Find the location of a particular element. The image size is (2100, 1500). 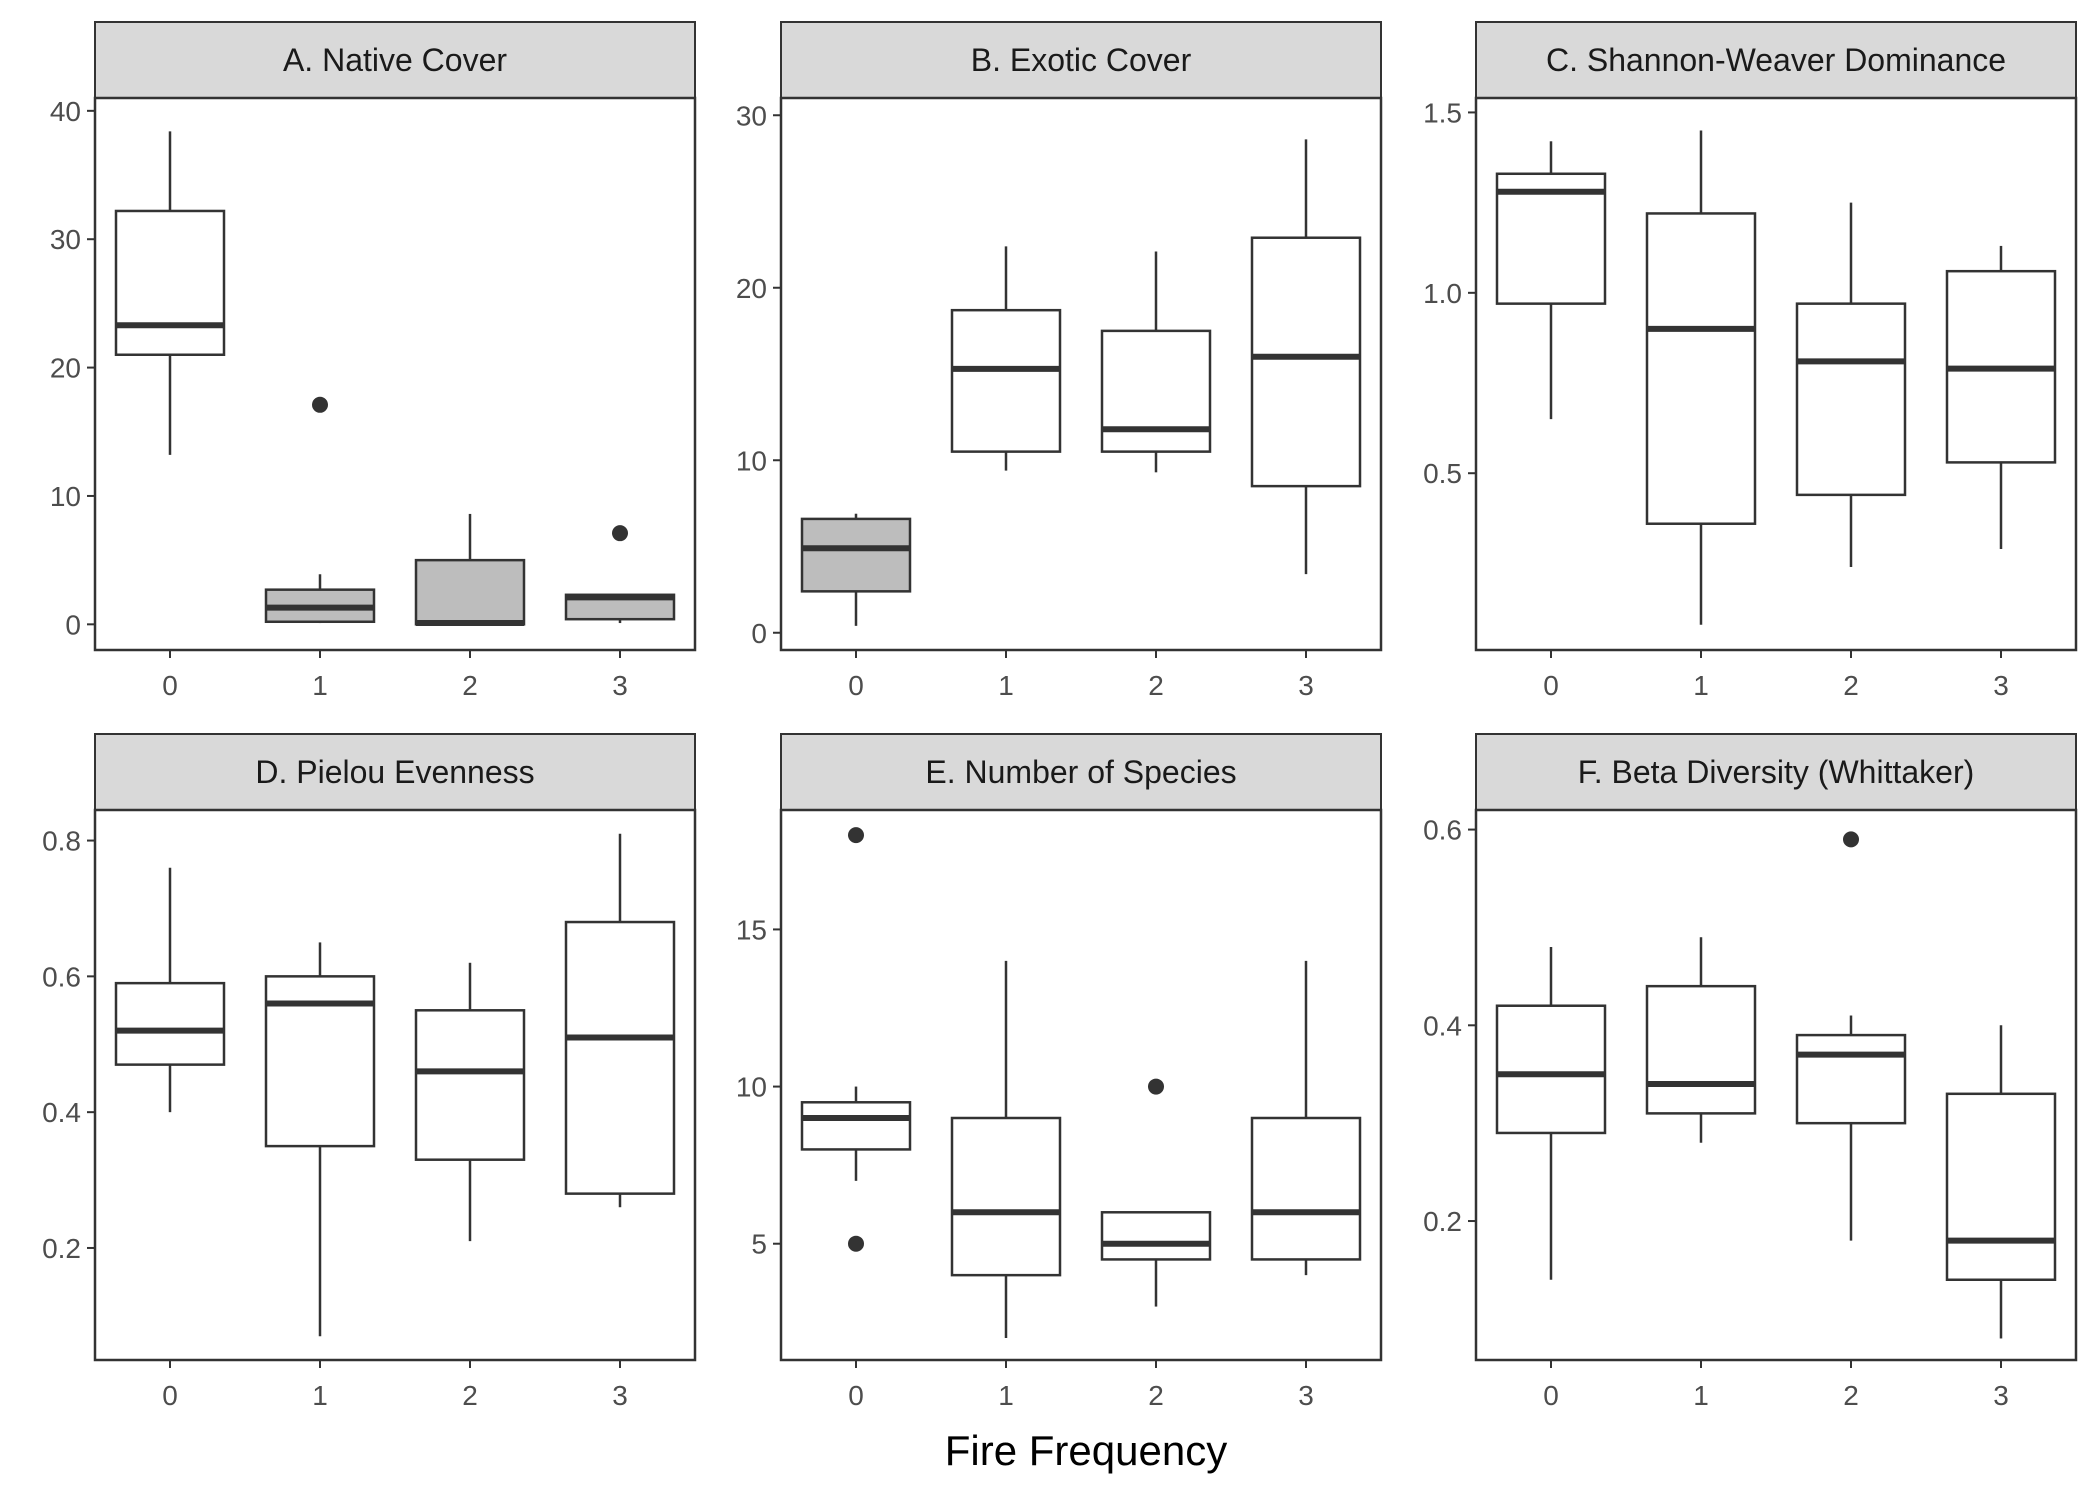

panel: C. Shannon-Weaver Dominance 0.5 1.0 1.5 0 1 2 3 is located at coordinates (1750, 361).